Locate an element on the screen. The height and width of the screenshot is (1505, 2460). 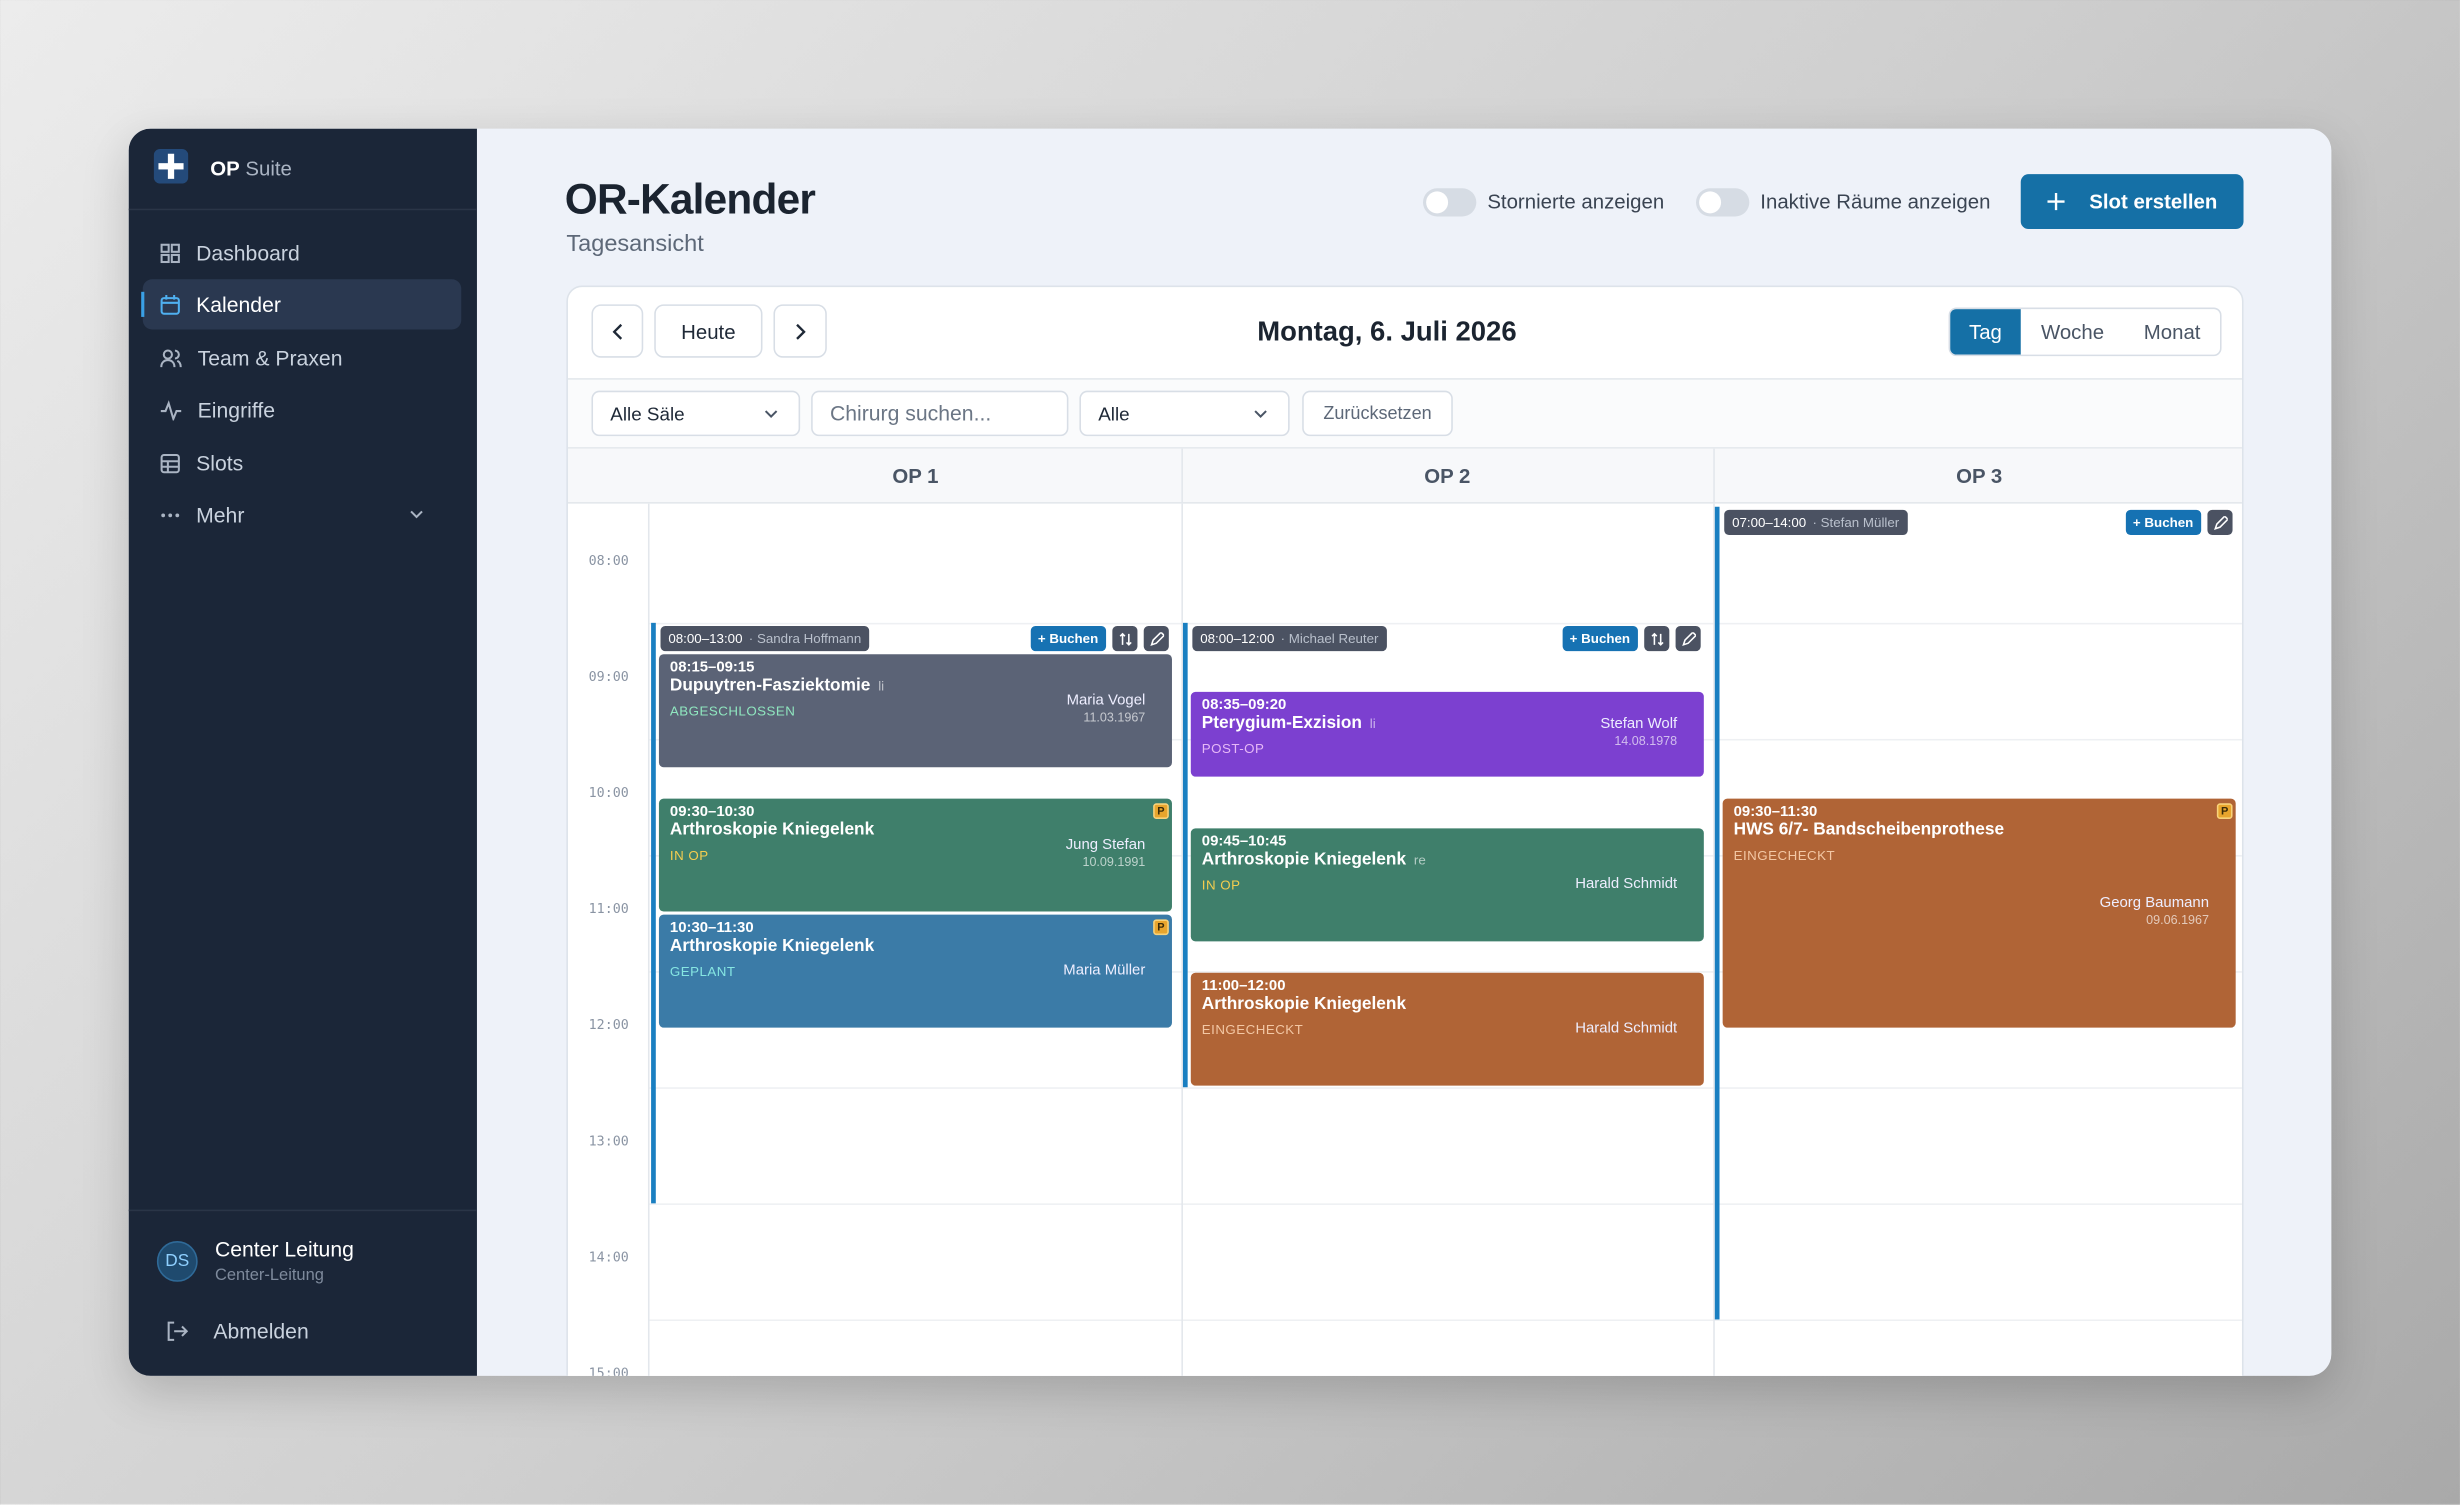
patient-name: Maria Müller is located at coordinates (1104, 970).